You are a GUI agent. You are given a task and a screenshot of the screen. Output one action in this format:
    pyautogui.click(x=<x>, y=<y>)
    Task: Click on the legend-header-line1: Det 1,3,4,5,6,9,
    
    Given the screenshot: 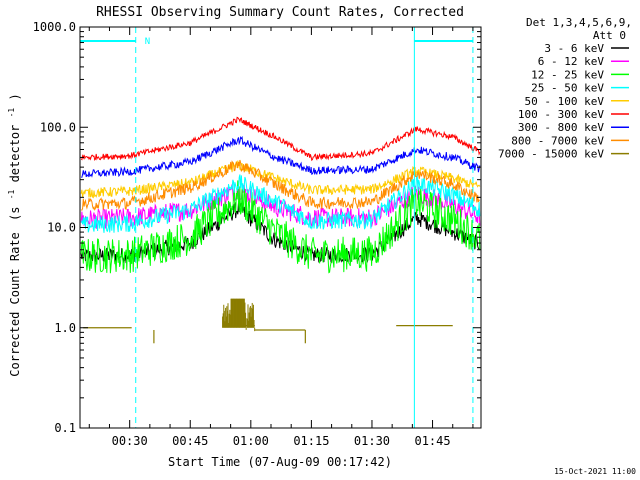 What is the action you would take?
    pyautogui.click(x=579, y=22)
    